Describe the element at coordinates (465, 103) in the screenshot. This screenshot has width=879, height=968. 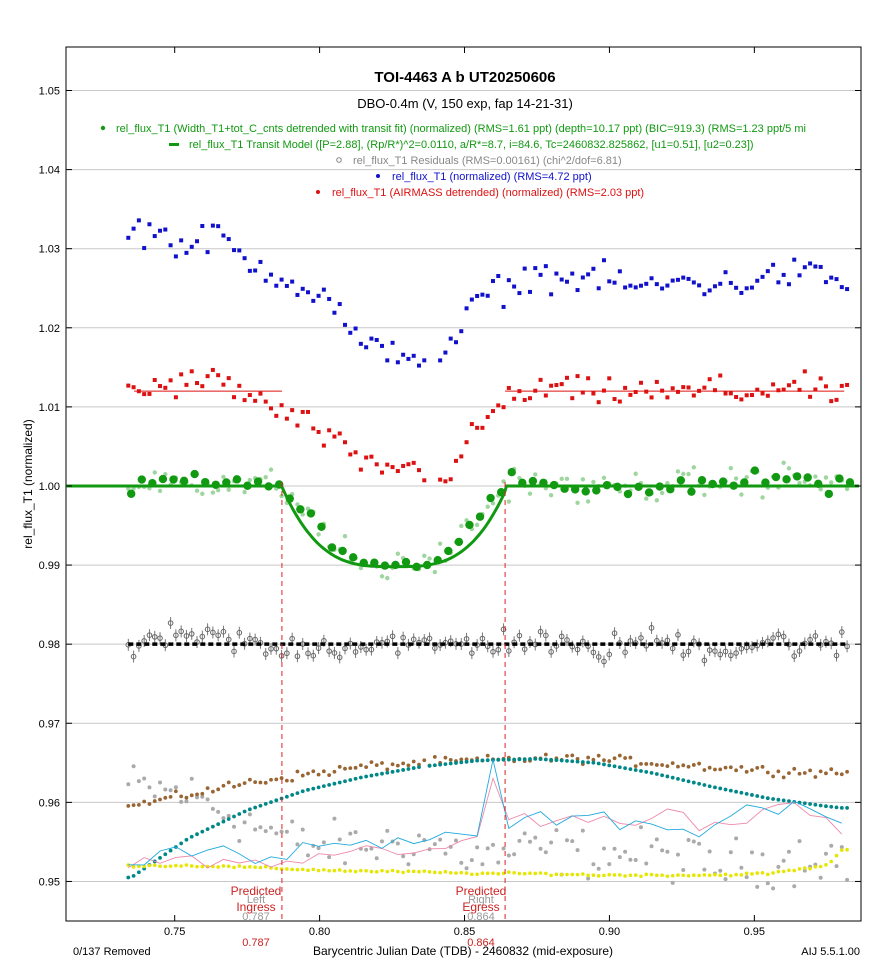
I see `chart-subtitle: DBO-0.4m (V, 150 exp, fap 14-21-31)` at that location.